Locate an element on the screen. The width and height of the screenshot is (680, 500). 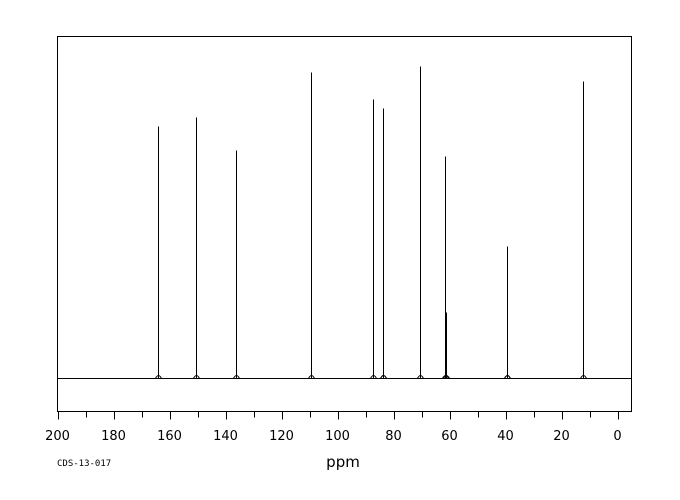
x-tick-label-100: 100 is located at coordinates (337, 436).